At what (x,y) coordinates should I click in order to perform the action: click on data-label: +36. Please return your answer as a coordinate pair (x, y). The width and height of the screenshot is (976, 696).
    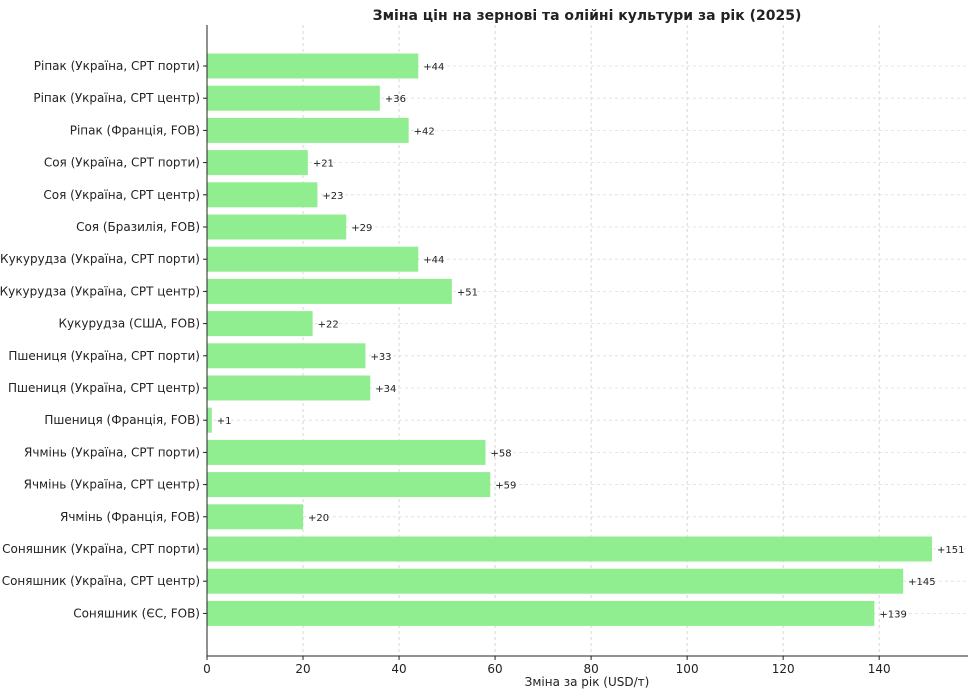
    Looking at the image, I should click on (395, 99).